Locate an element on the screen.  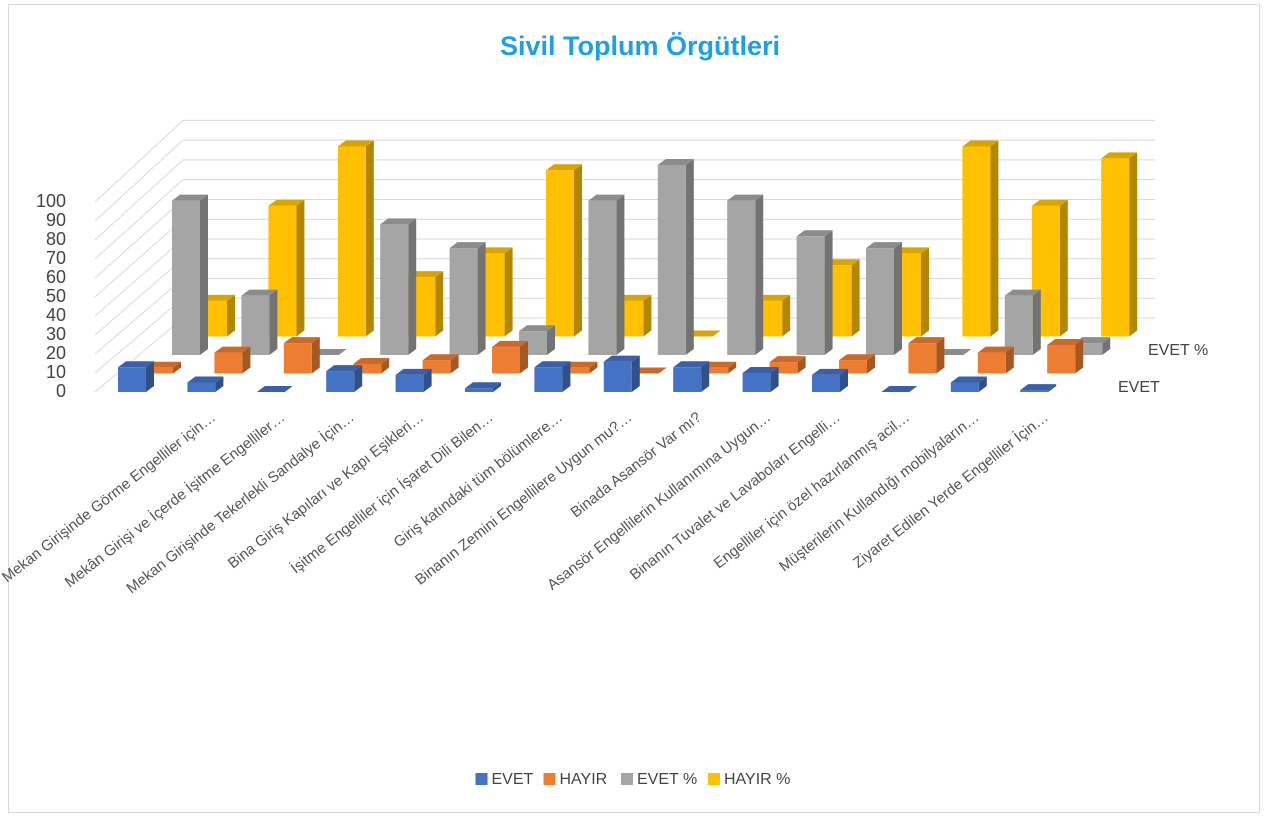
legend-label: EVET % is located at coordinates (667, 779).